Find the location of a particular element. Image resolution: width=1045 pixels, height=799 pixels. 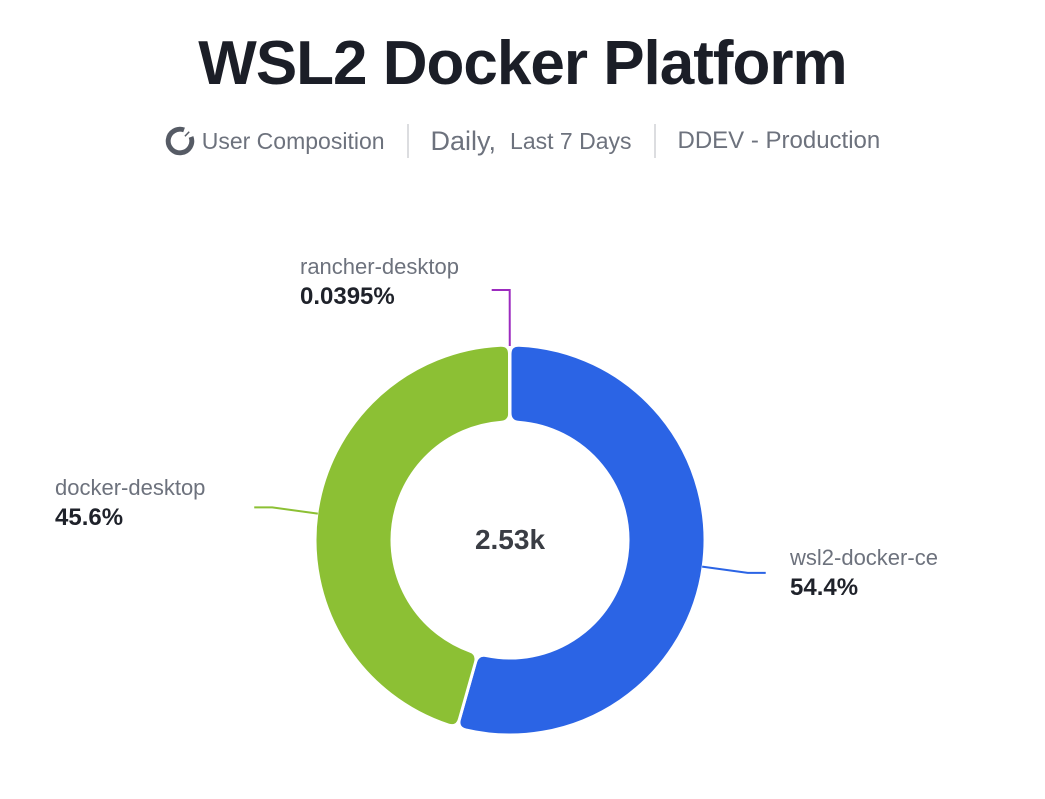

leader-line-wsl2-docker-ce is located at coordinates (734, 569).